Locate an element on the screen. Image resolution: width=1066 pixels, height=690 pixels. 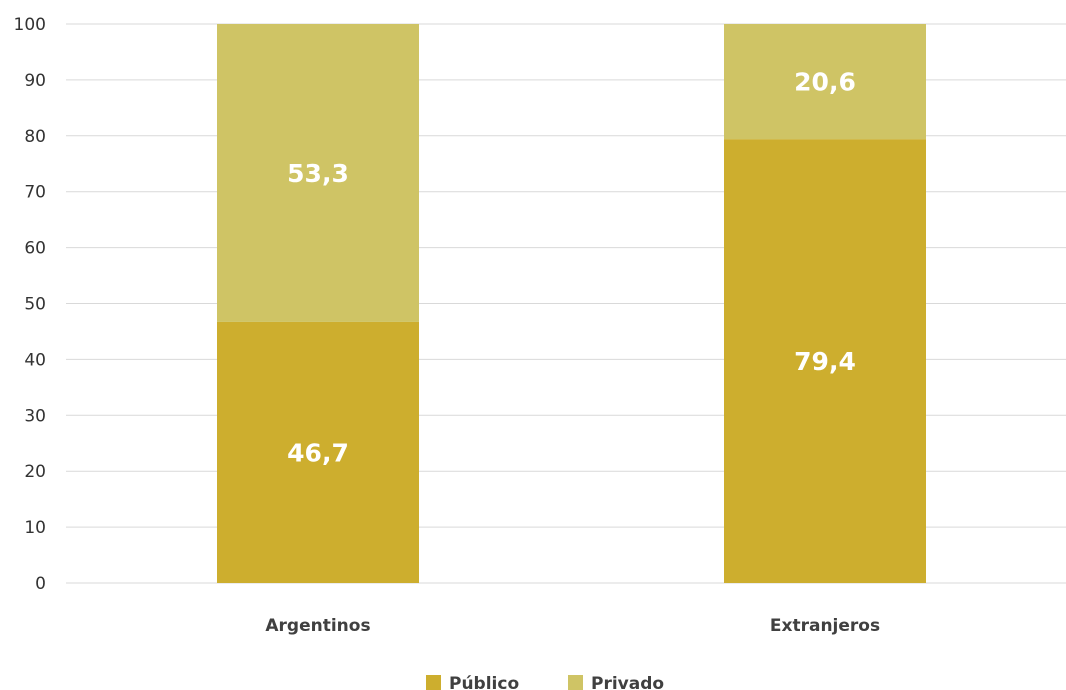
bar-argentinos-privado is located at coordinates (318, 173).